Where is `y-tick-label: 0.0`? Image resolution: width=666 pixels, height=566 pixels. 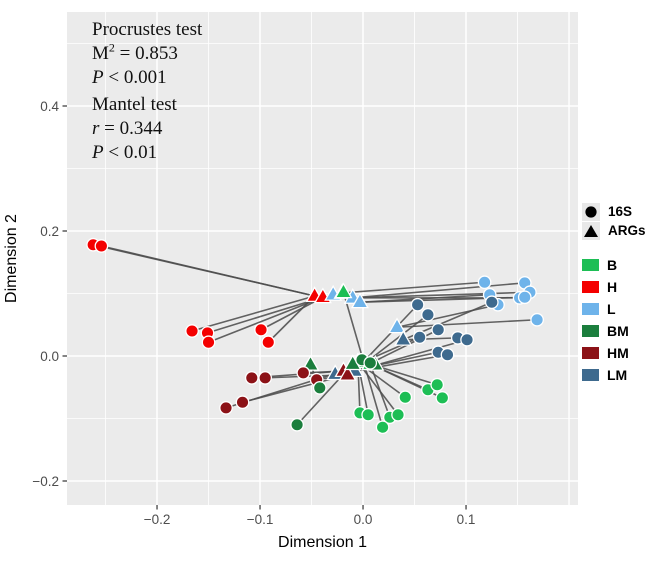
y-tick-label: 0.0 is located at coordinates (49, 356).